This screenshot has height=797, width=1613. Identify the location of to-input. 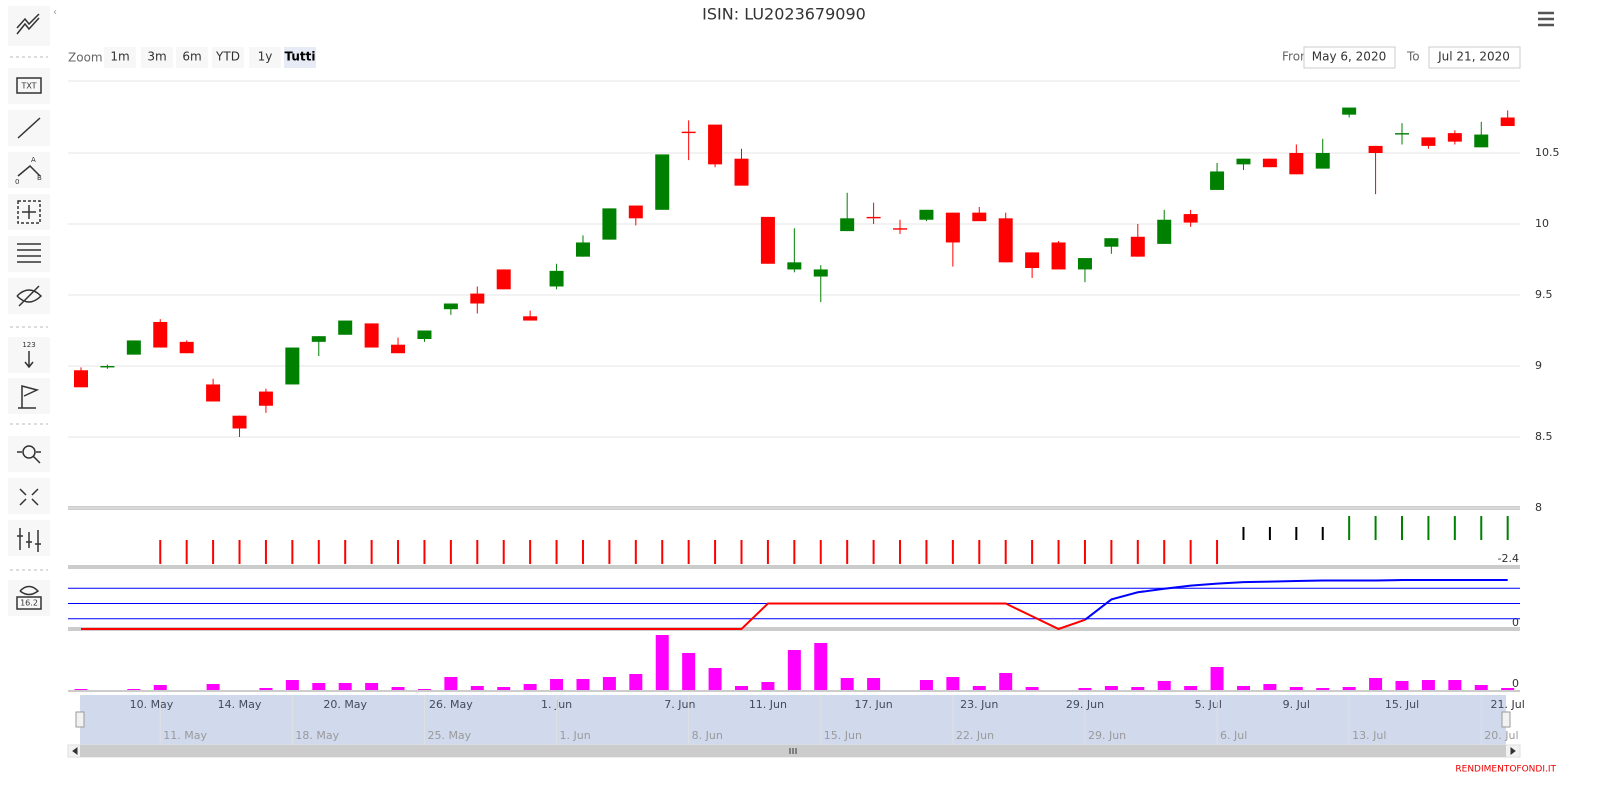
(1474, 57).